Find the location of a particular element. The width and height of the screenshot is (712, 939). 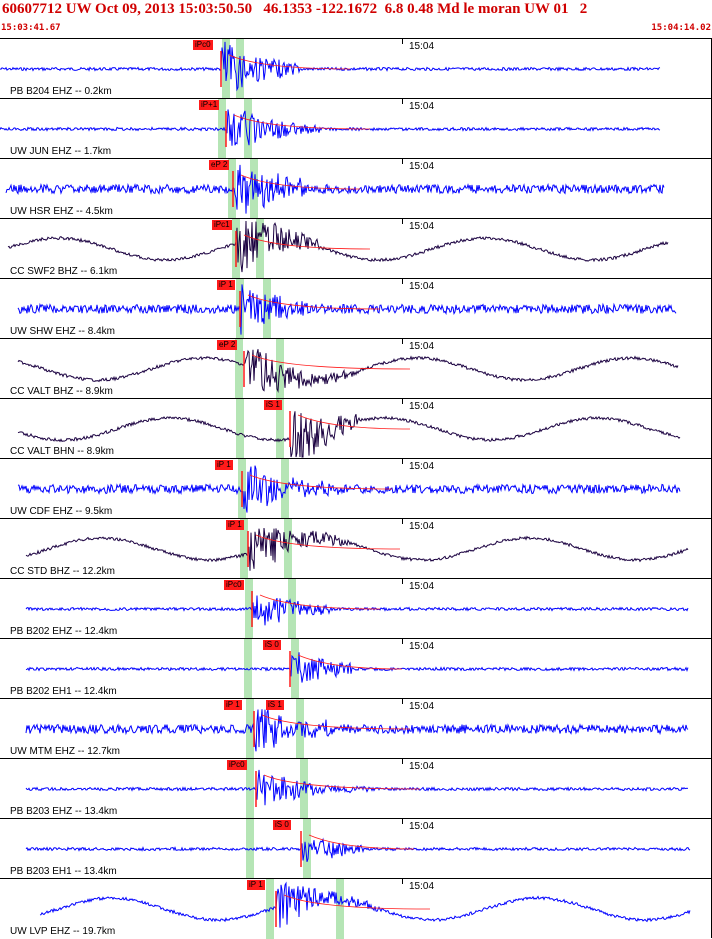

station-label: UW LVP EHZ -- 19.7km is located at coordinates (63, 931).